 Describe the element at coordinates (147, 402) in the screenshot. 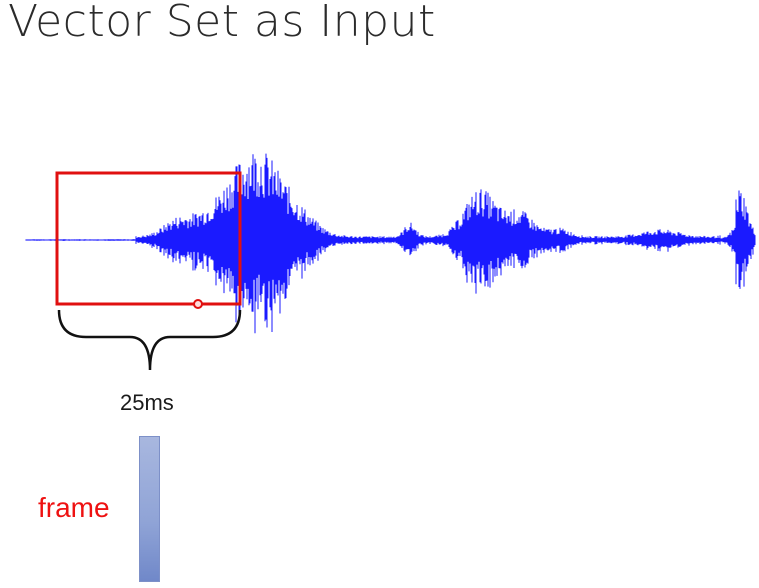

I see `window-duration-label: 25ms` at that location.